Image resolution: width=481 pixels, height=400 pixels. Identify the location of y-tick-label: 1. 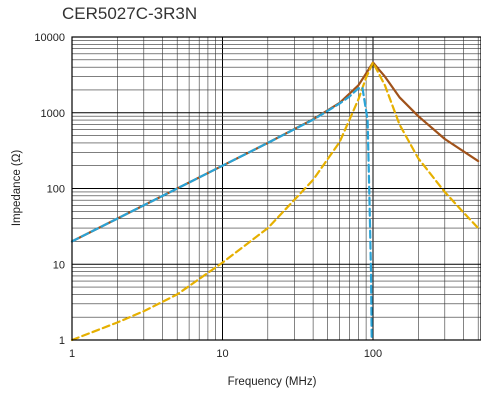
(62, 341).